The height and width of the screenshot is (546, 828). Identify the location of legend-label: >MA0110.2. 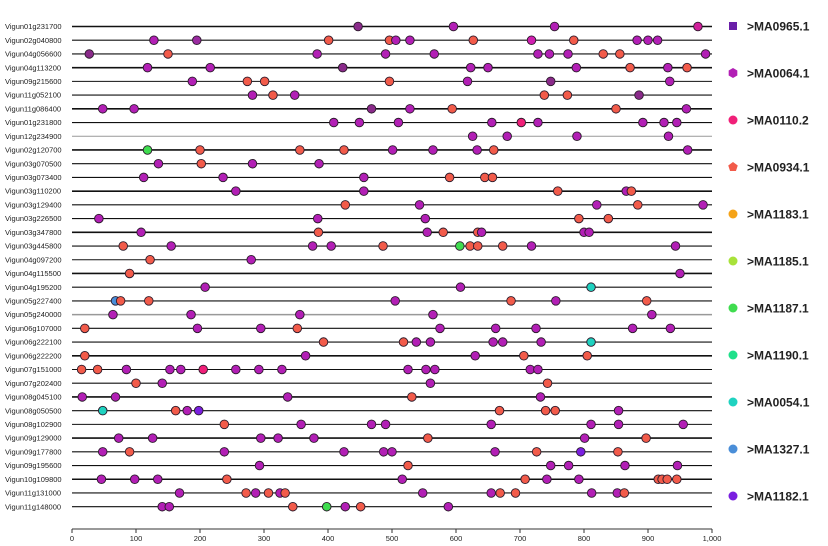
(778, 121).